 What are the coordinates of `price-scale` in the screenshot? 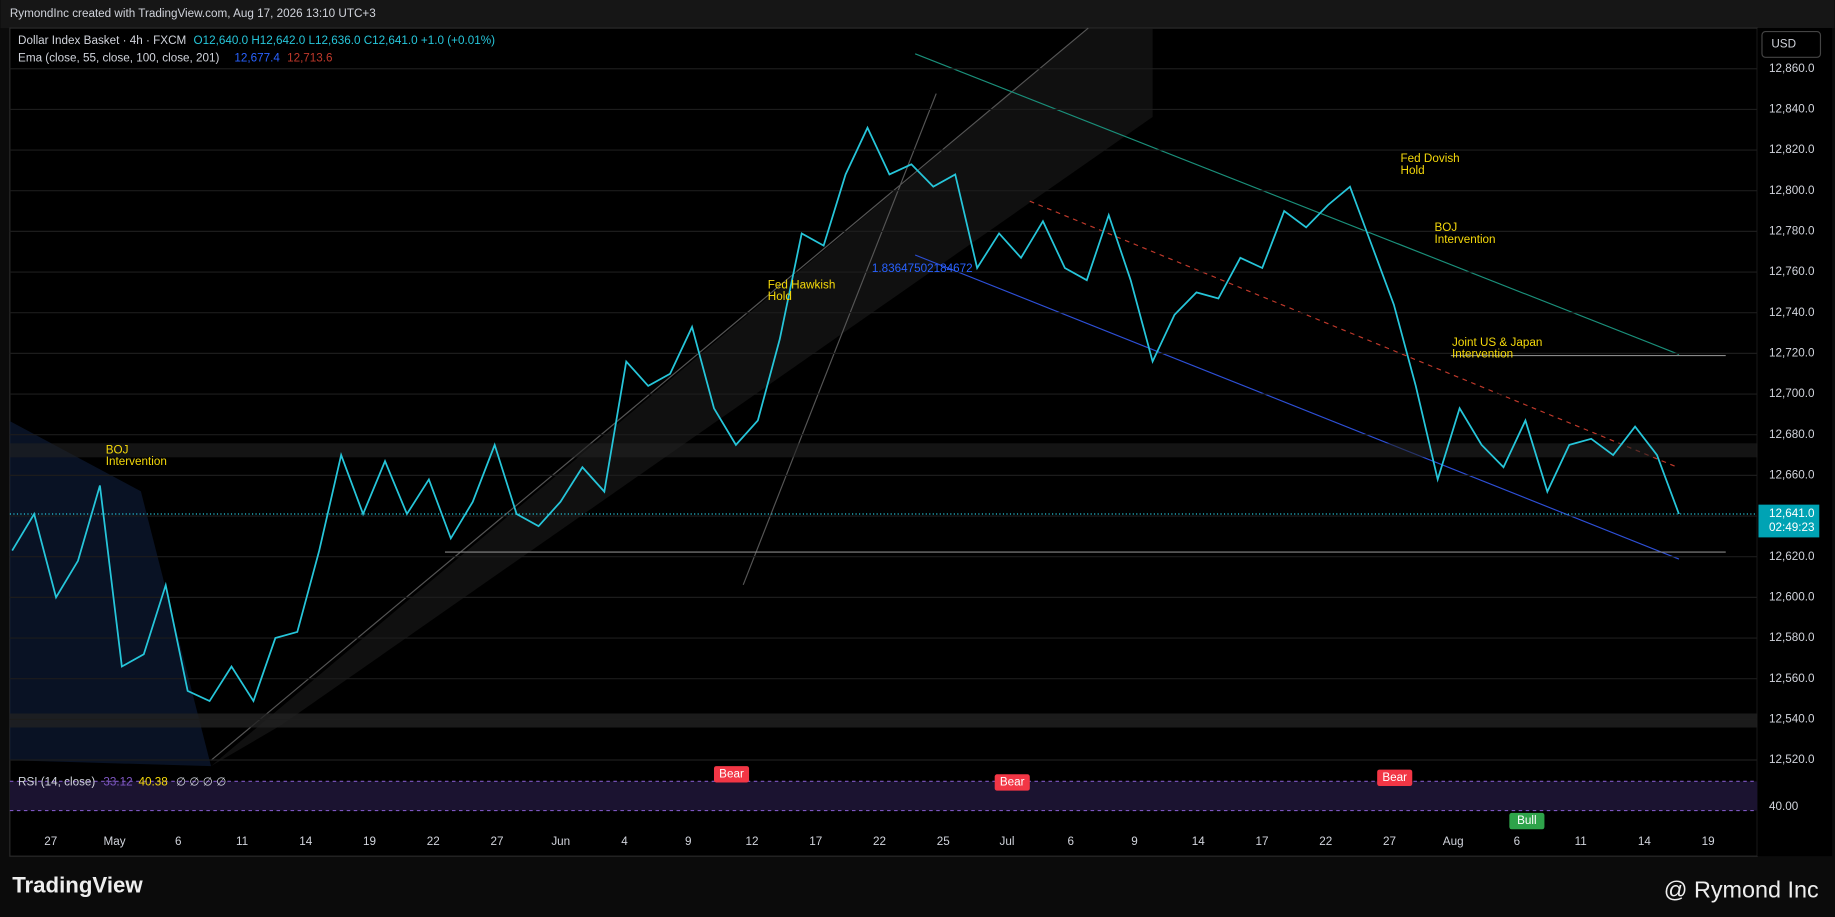 It's located at (1795, 442).